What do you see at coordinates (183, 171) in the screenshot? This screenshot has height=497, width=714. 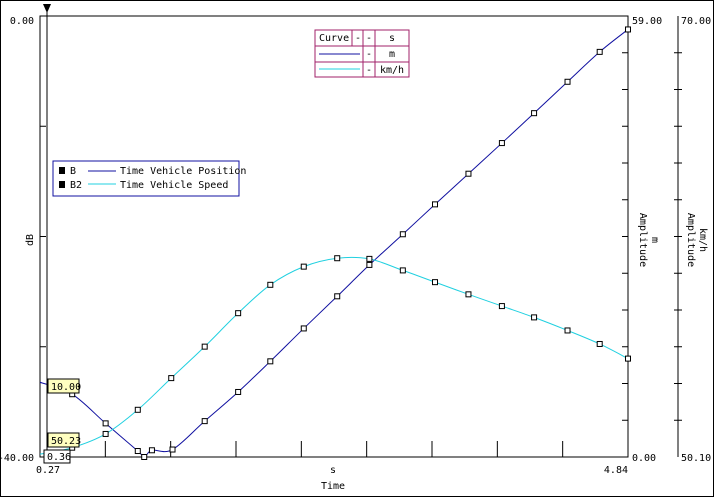 I see `legend-label-position: Time Vehicle Position` at bounding box center [183, 171].